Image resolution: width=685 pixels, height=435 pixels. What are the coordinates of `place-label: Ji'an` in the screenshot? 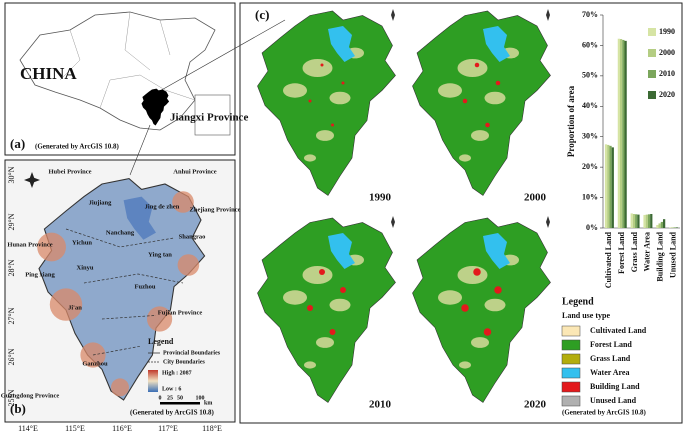 It's located at (75, 307).